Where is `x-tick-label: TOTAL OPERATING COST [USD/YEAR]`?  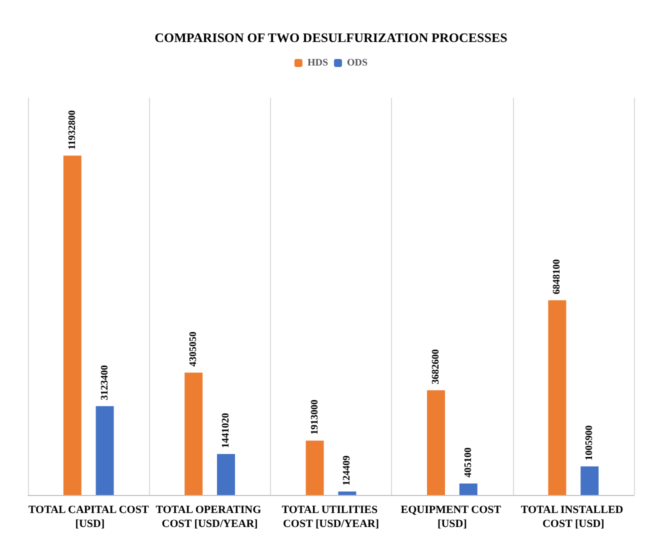 x-tick-label: TOTAL OPERATING COST [USD/YEAR] is located at coordinates (210, 517).